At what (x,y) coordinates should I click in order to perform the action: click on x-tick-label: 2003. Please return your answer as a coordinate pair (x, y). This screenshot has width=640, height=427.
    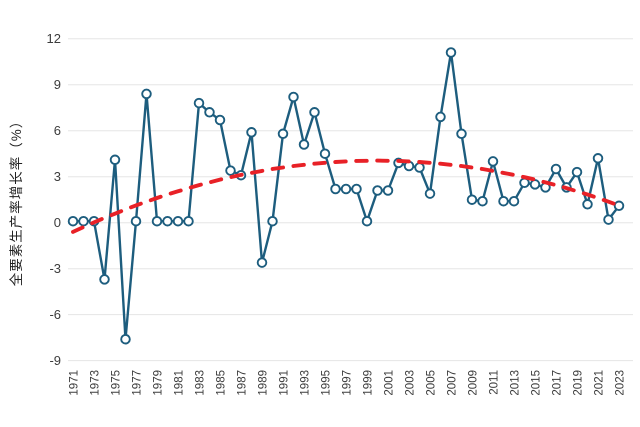
    Looking at the image, I should click on (411, 383).